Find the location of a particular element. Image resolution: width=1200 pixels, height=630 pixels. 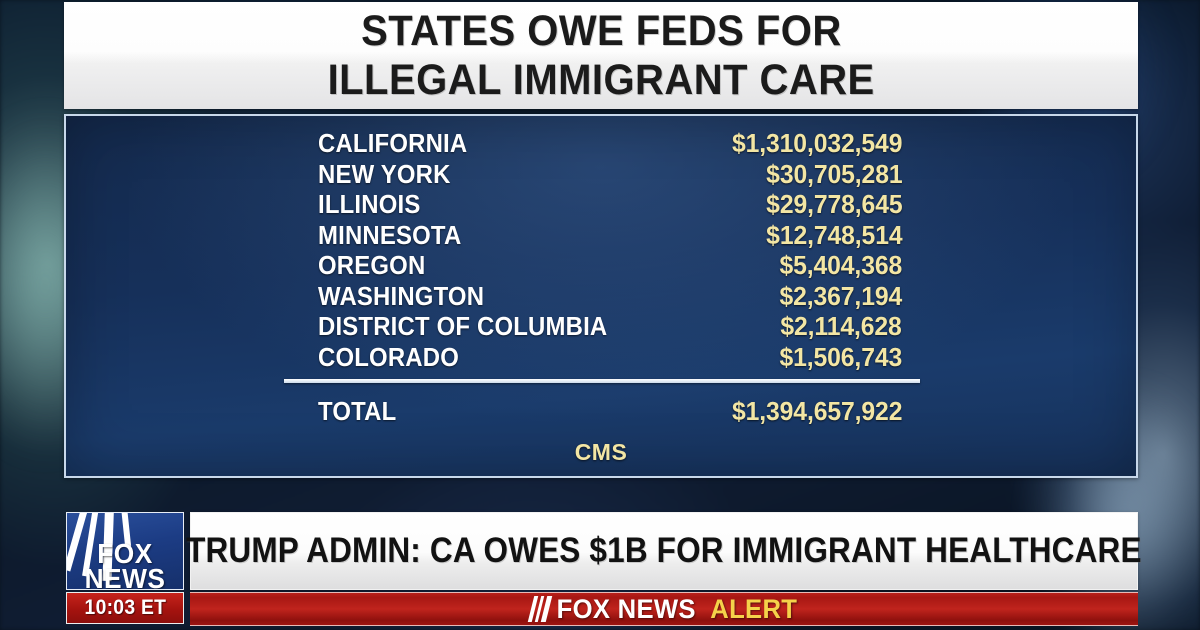

amount-value: $2,367,194 is located at coordinates (840, 295).